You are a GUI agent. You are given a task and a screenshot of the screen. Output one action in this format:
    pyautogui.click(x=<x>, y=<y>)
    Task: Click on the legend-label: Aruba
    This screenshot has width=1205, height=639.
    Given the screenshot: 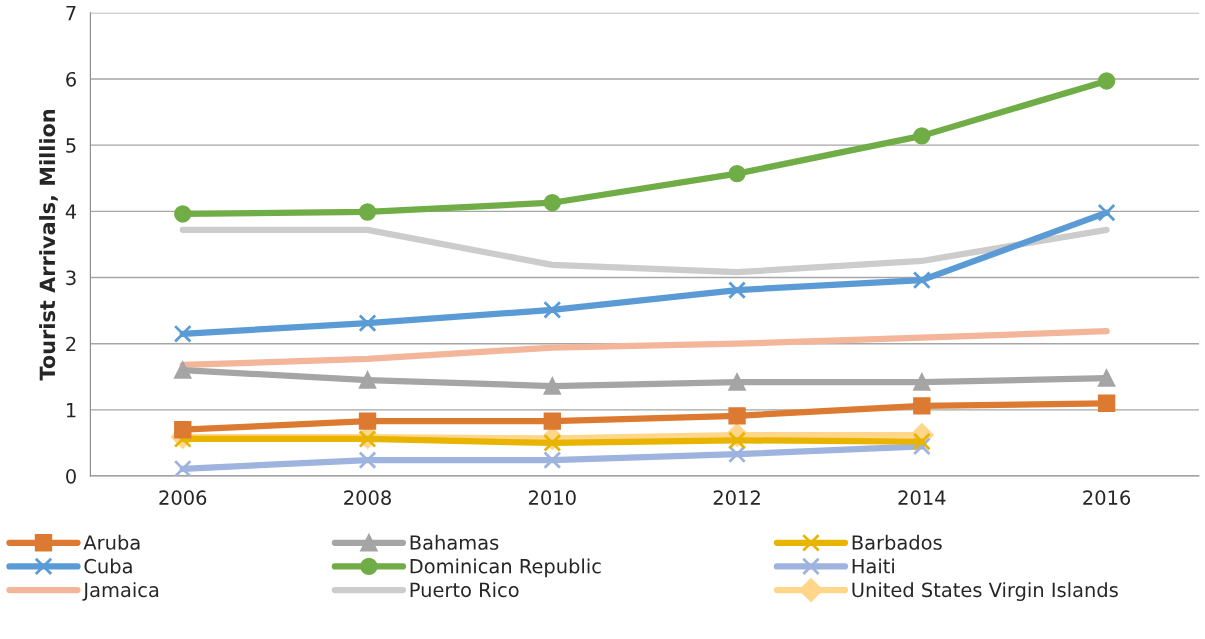 What is the action you would take?
    pyautogui.click(x=111, y=542)
    